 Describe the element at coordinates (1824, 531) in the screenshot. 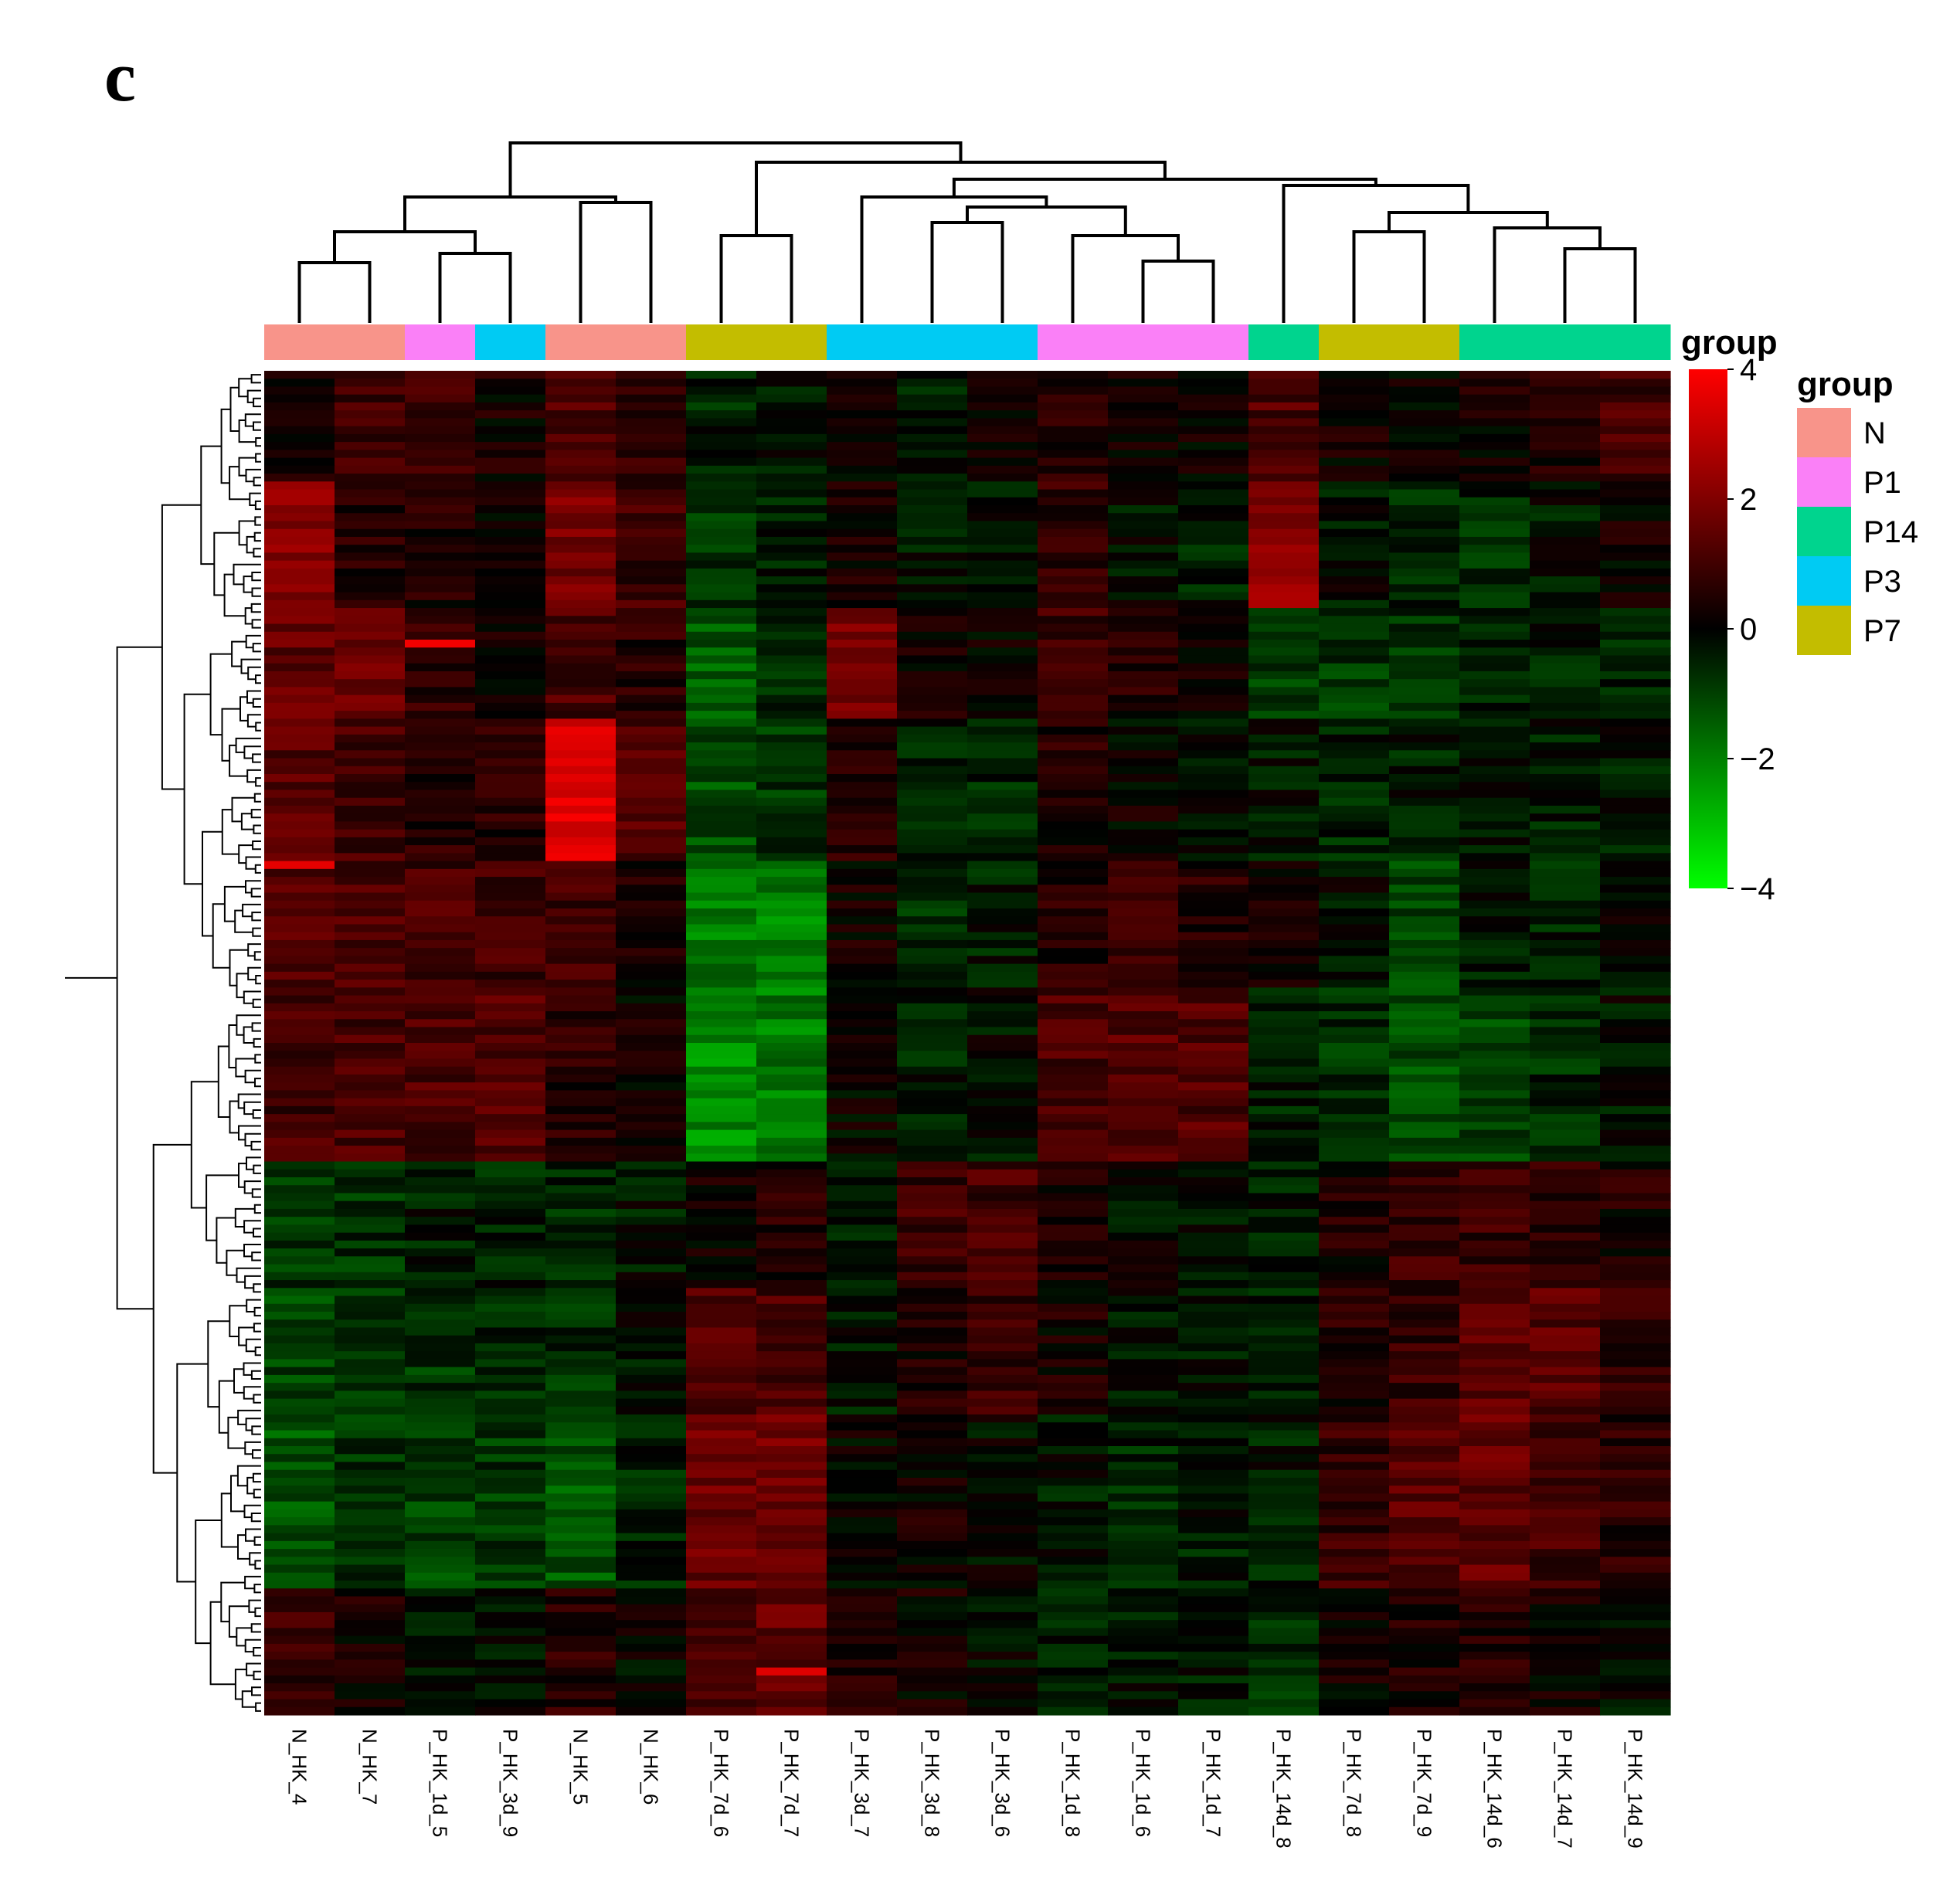

I see `legend-swatch-p14` at that location.